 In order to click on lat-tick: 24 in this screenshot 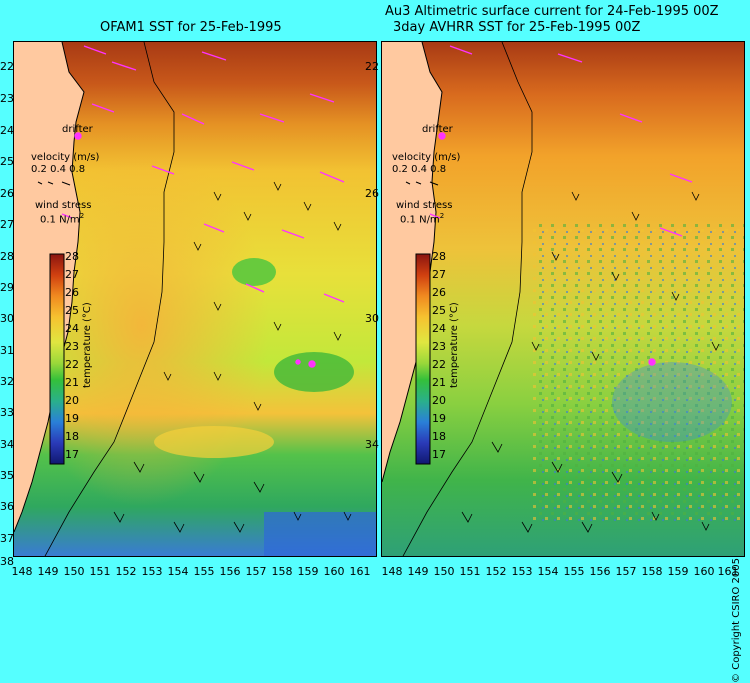, I will do `click(7, 130)`.